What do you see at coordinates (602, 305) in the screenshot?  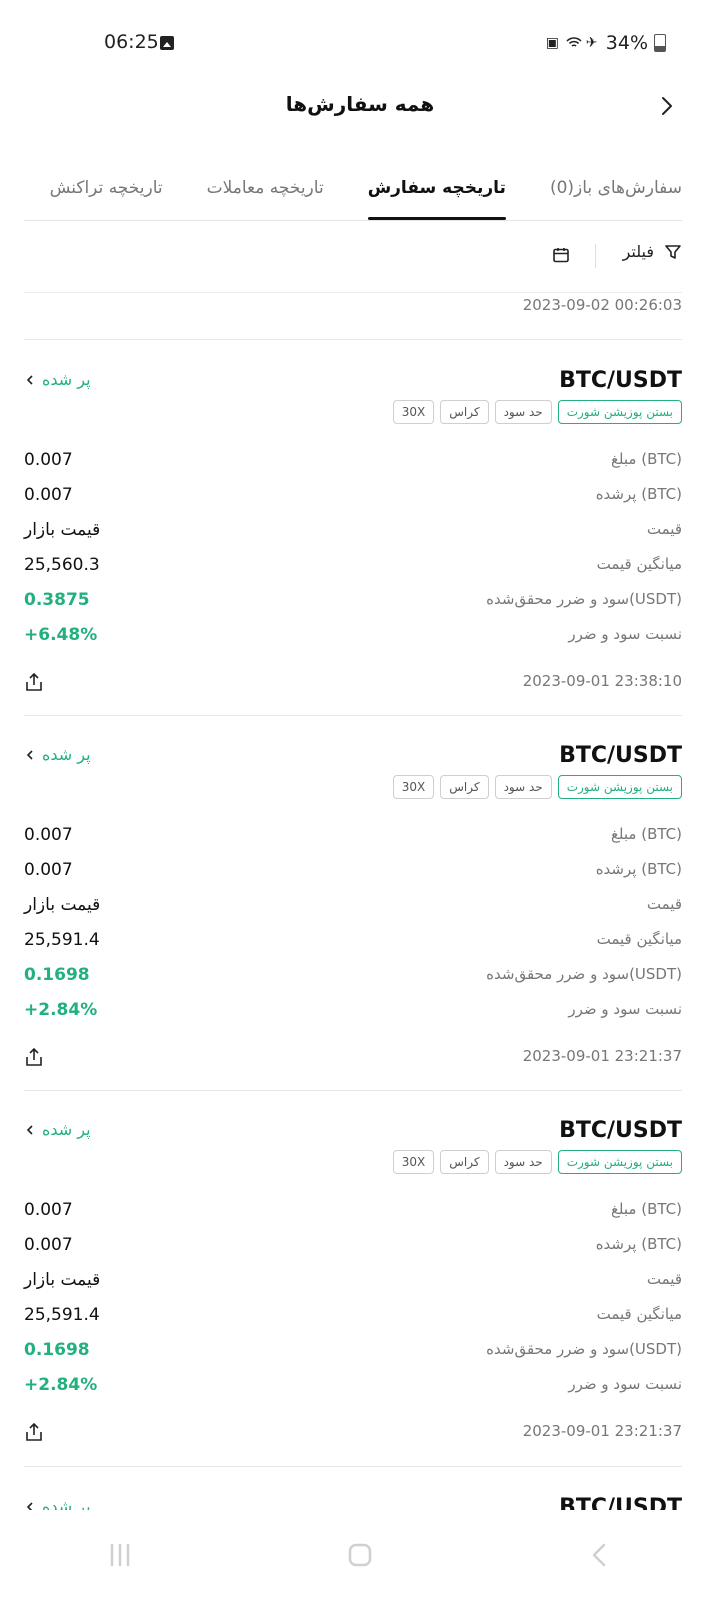 I see `previous-order-time: 2023-09-02 00:26:03` at bounding box center [602, 305].